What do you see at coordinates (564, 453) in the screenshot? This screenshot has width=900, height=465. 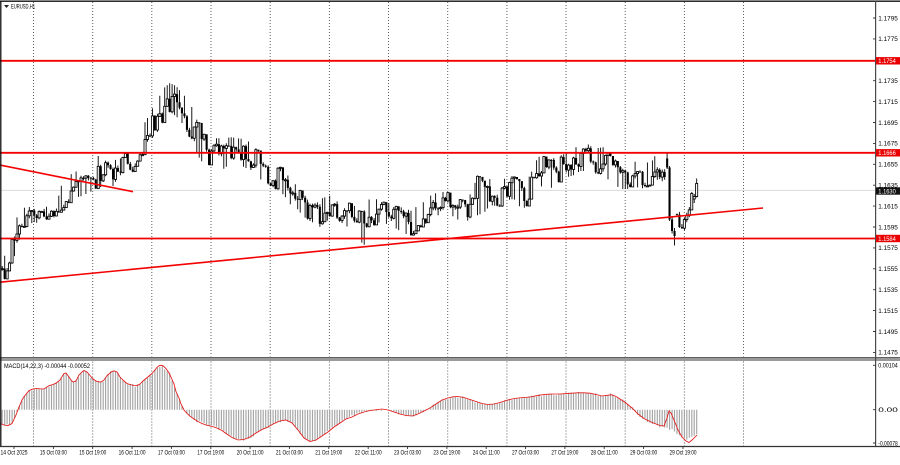 I see `svg-text: 27 Oct 19:00` at bounding box center [564, 453].